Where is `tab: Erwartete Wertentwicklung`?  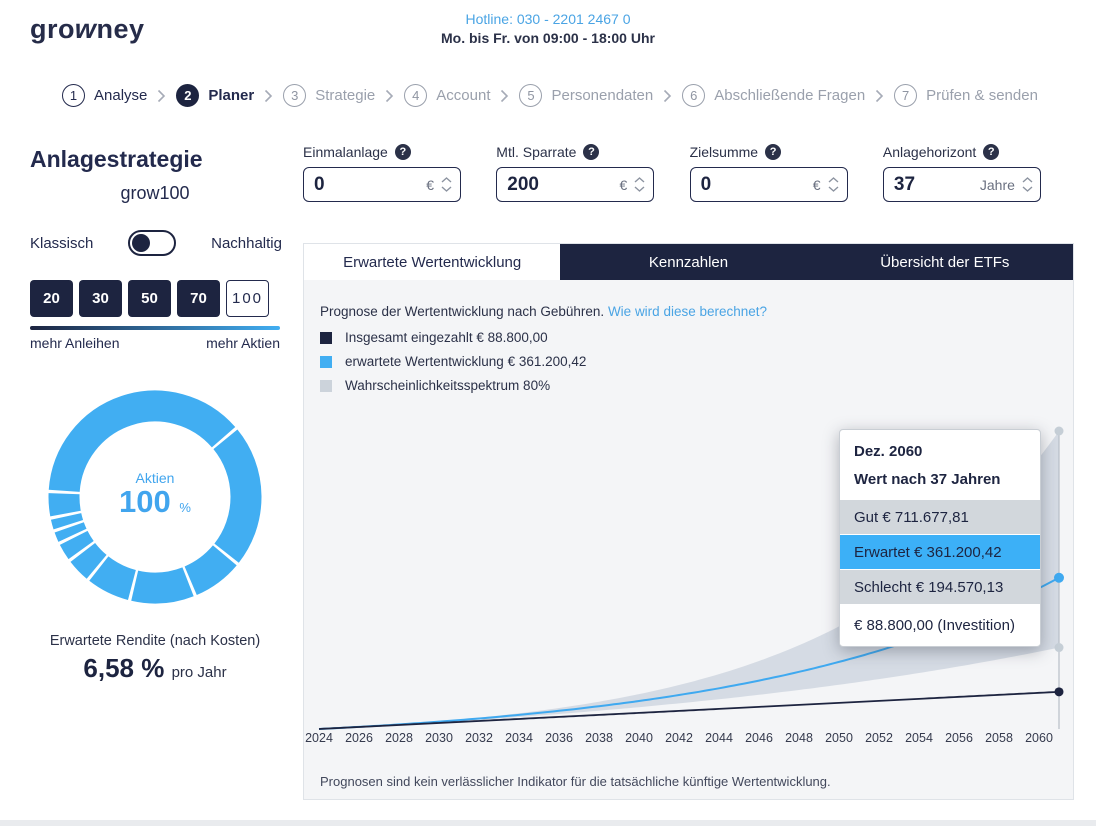
tab: Erwartete Wertentwicklung is located at coordinates (432, 262).